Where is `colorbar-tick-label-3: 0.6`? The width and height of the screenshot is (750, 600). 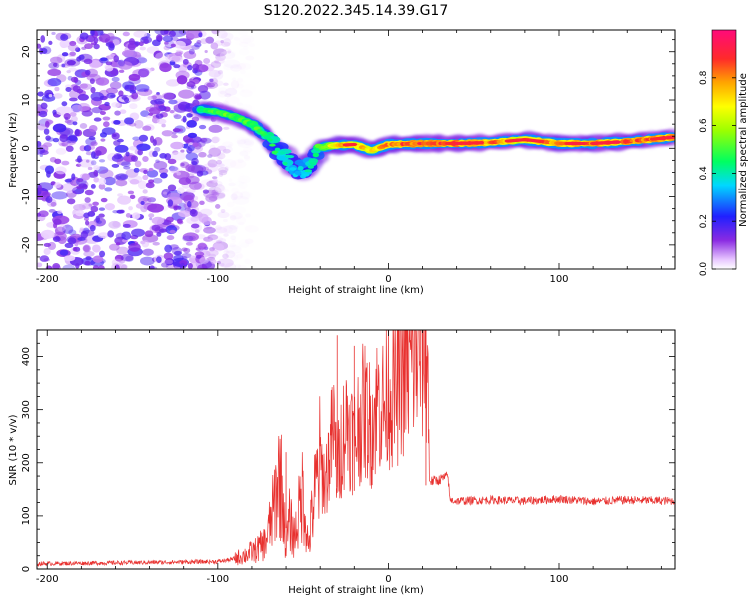
colorbar-tick-label-3: 0.6 is located at coordinates (704, 125).